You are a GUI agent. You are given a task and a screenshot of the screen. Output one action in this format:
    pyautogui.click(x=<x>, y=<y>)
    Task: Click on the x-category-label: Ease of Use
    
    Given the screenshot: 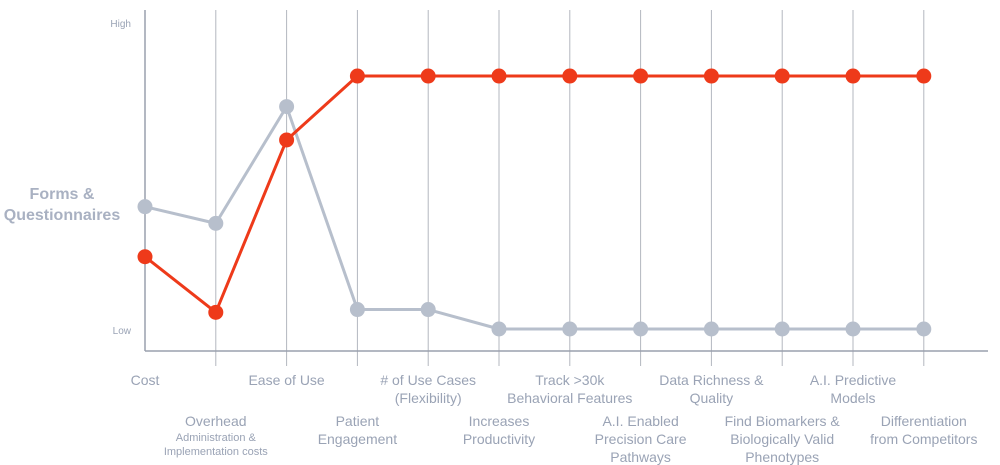 What is the action you would take?
    pyautogui.click(x=286, y=380)
    